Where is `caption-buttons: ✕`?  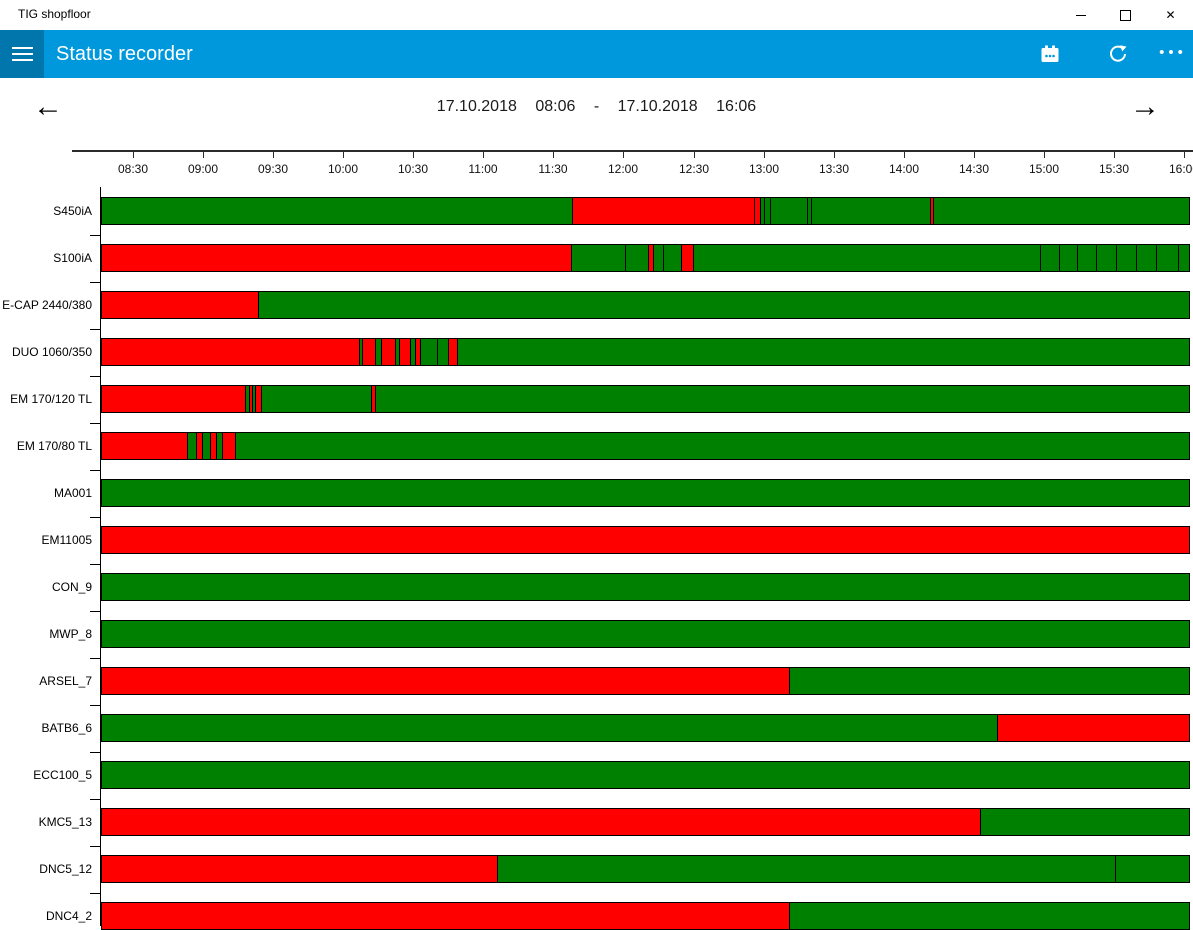 caption-buttons: ✕ is located at coordinates (1125, 15).